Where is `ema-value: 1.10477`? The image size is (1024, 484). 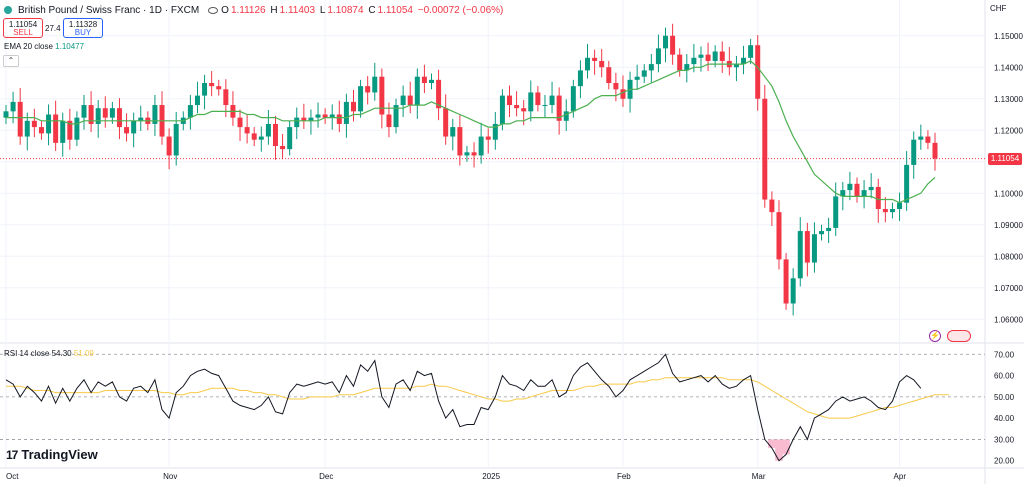
ema-value: 1.10477 is located at coordinates (70, 46).